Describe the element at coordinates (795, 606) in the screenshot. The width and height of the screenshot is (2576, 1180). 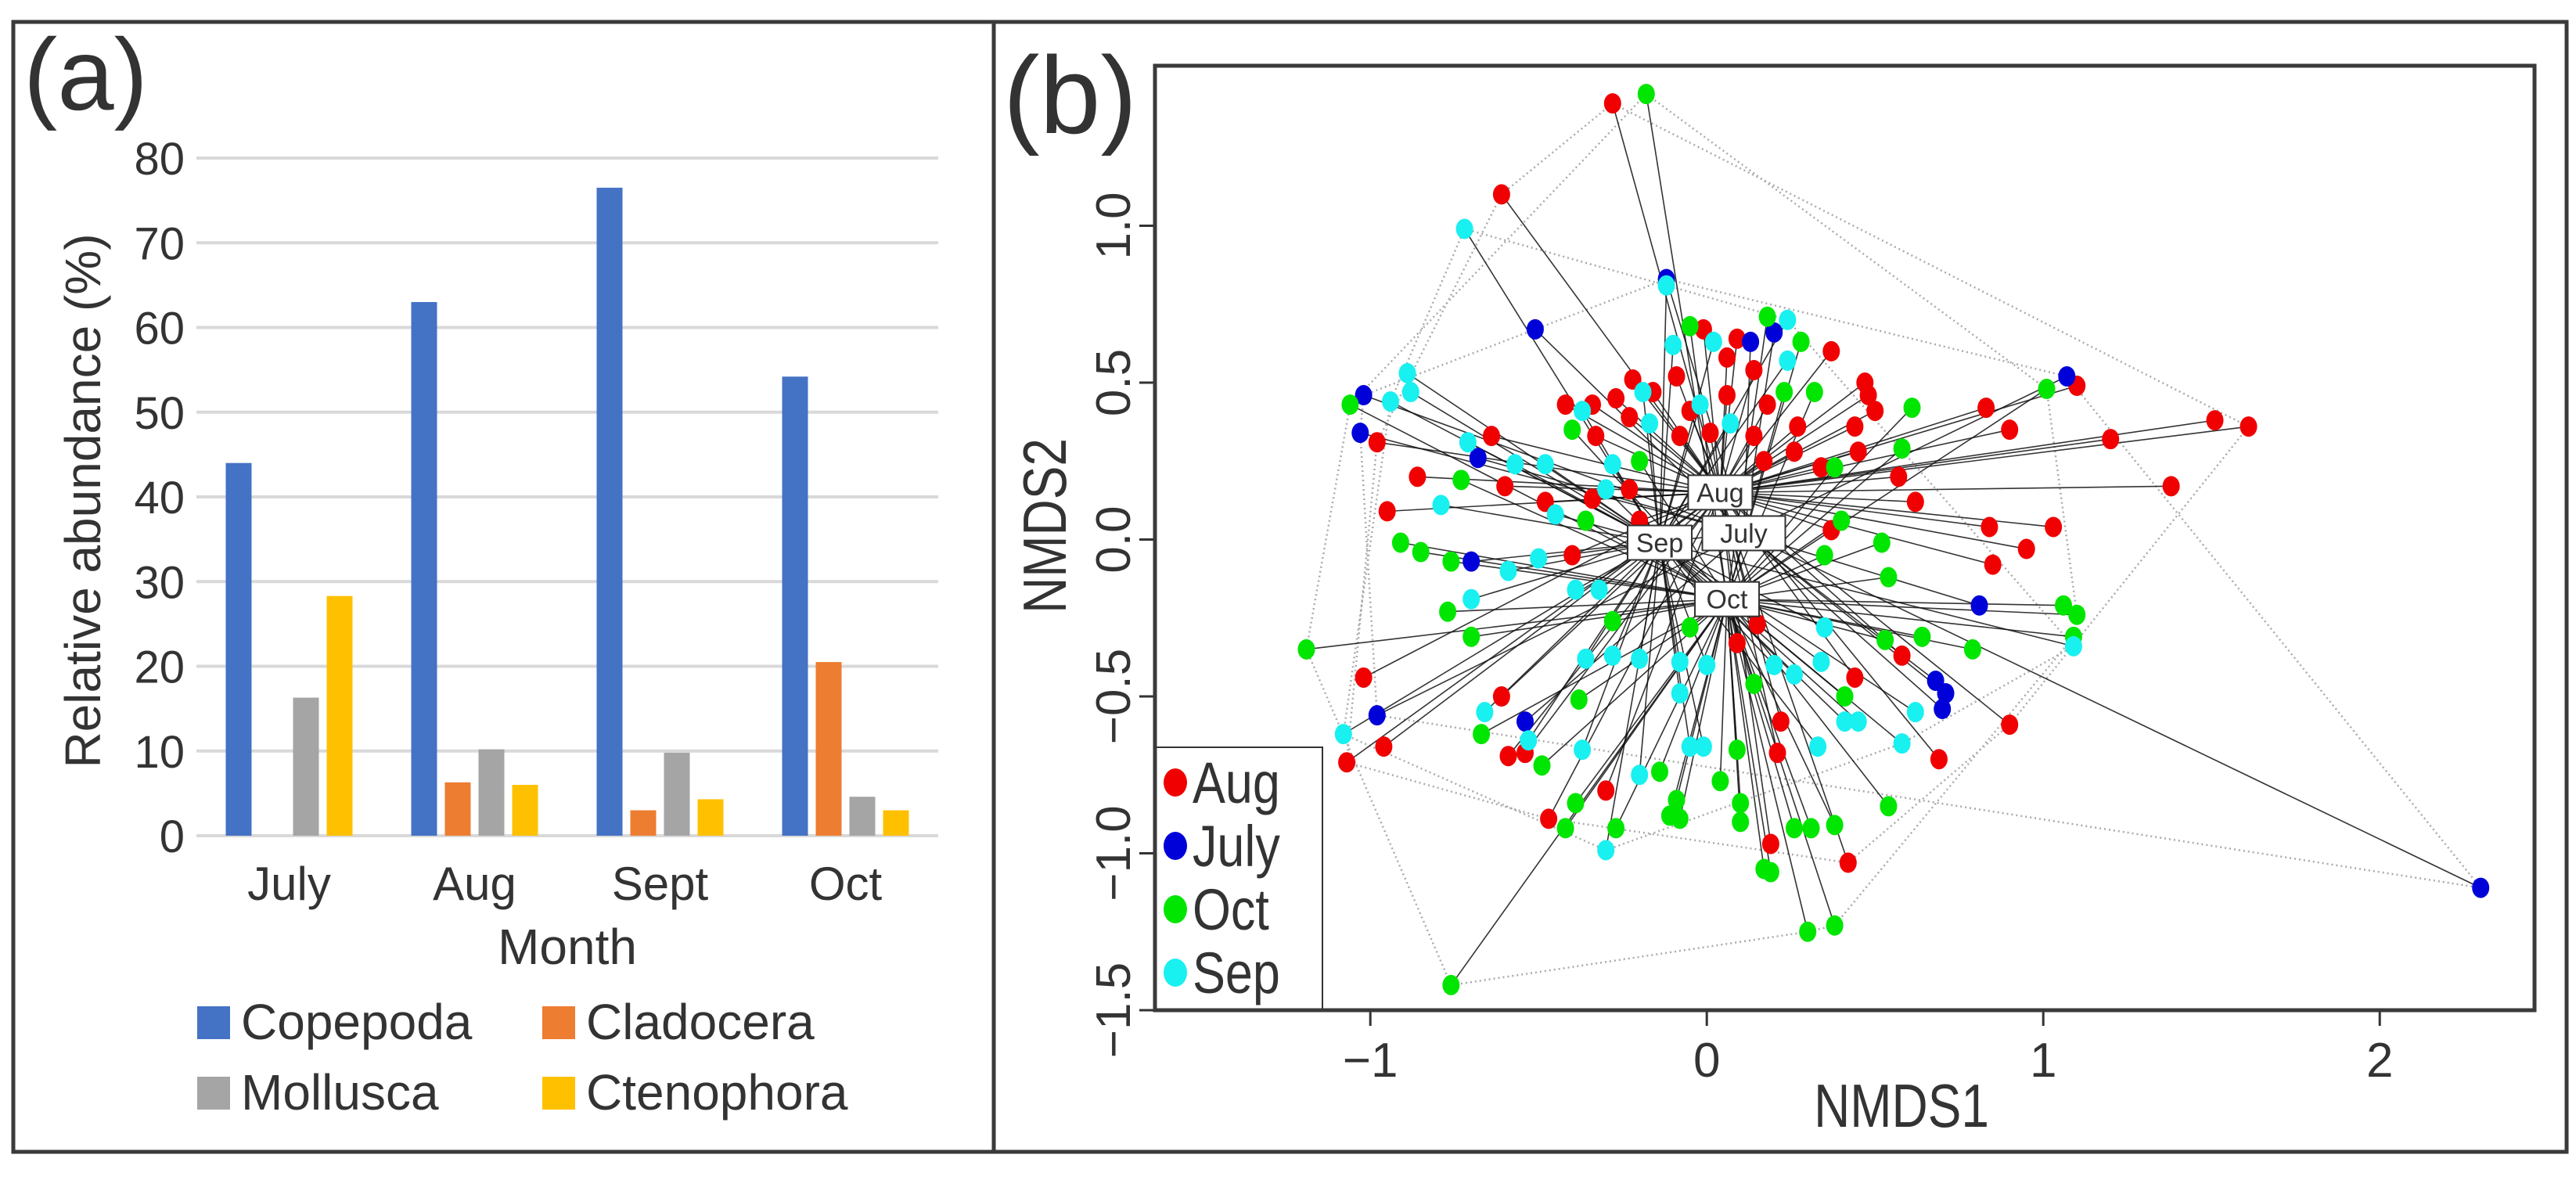
I see `bar-copepoda-oct` at that location.